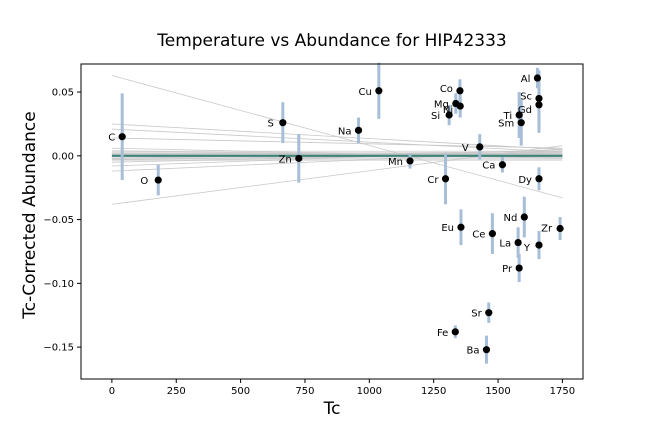 This screenshot has height=432, width=648. I want to click on element-label: Dy, so click(525, 180).